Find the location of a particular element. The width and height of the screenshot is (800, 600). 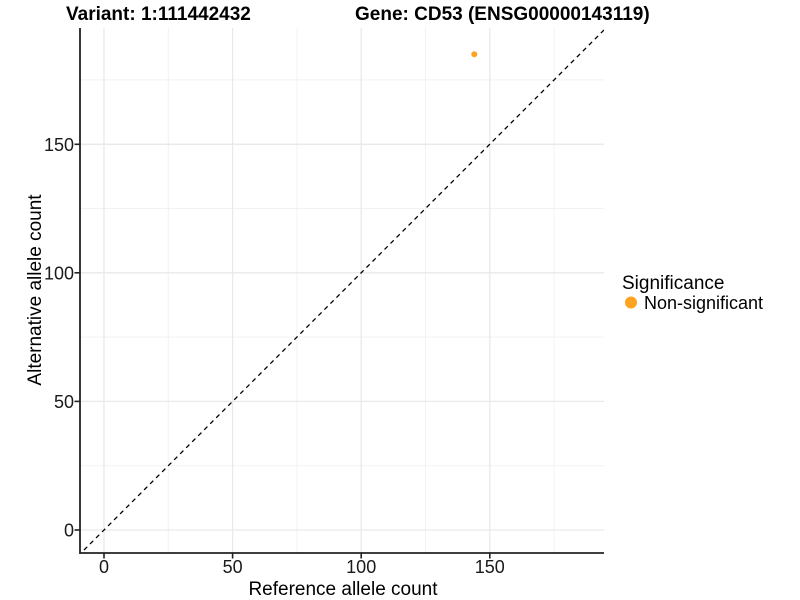

y-axis-tick-labels: 0 50 100 150 is located at coordinates (59, 338).